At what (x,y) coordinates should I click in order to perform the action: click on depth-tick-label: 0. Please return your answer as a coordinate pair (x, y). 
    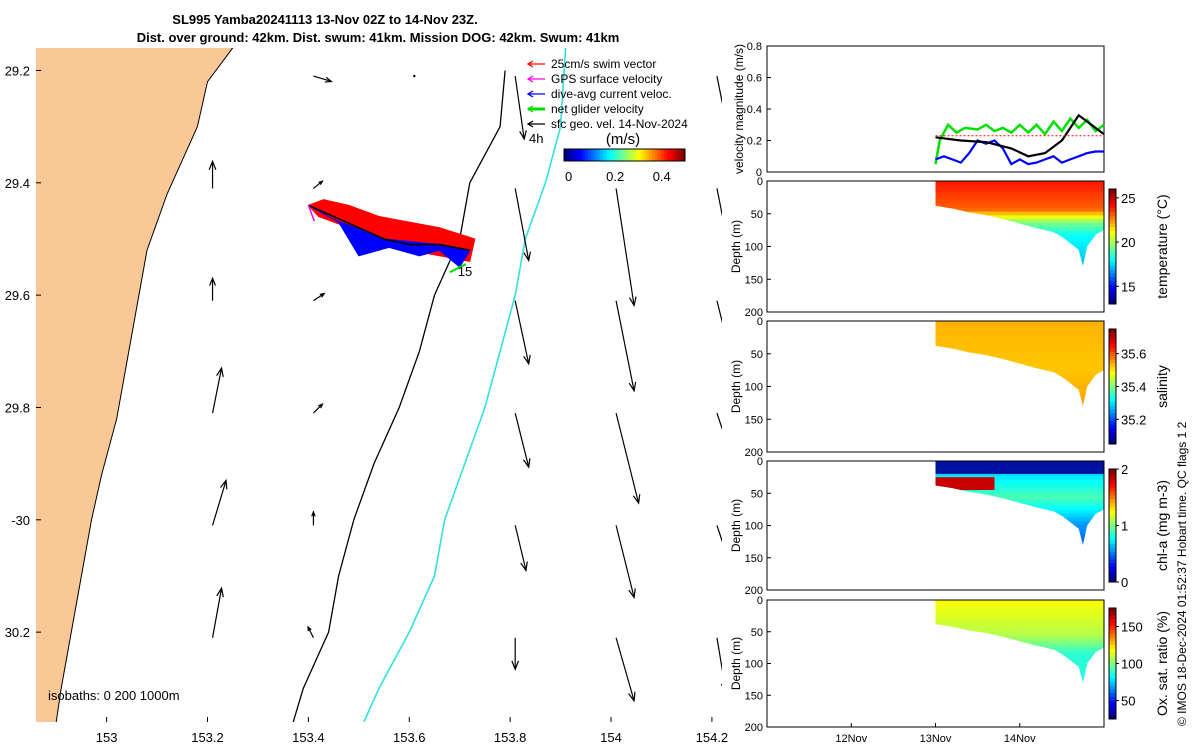
    Looking at the image, I should click on (760, 182).